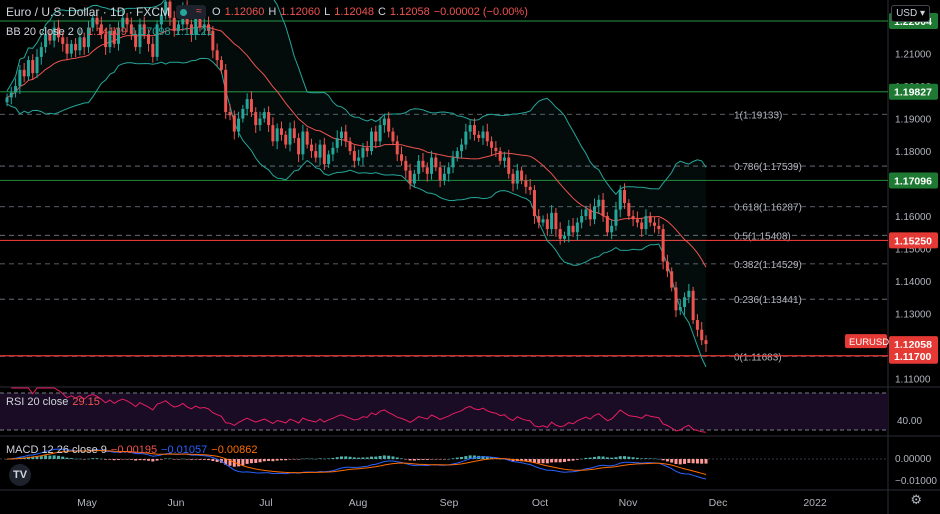  Describe the element at coordinates (758, 357) in the screenshot. I see `fib-level-label: 0(1.11683)` at that location.